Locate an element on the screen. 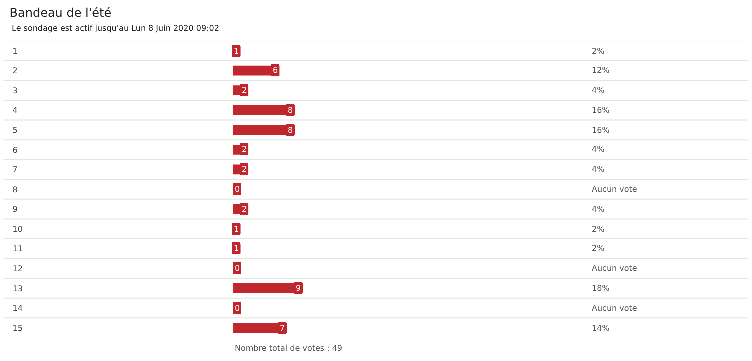 This screenshot has width=752, height=361. data-label: 7 is located at coordinates (283, 328).